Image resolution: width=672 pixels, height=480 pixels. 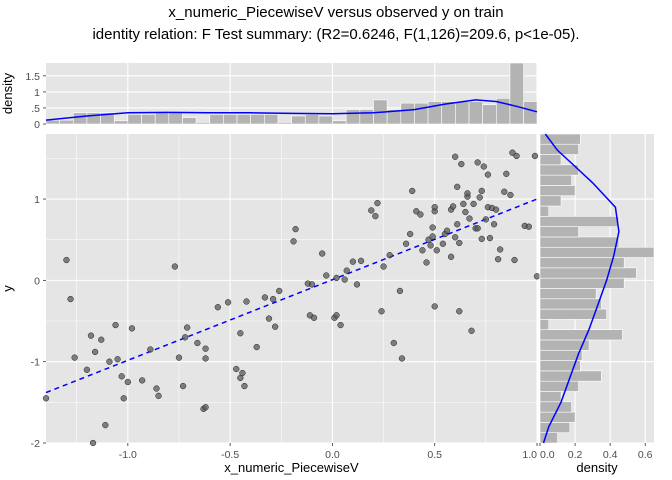 I want to click on x-tick-label: -1.0, so click(x=128, y=455).